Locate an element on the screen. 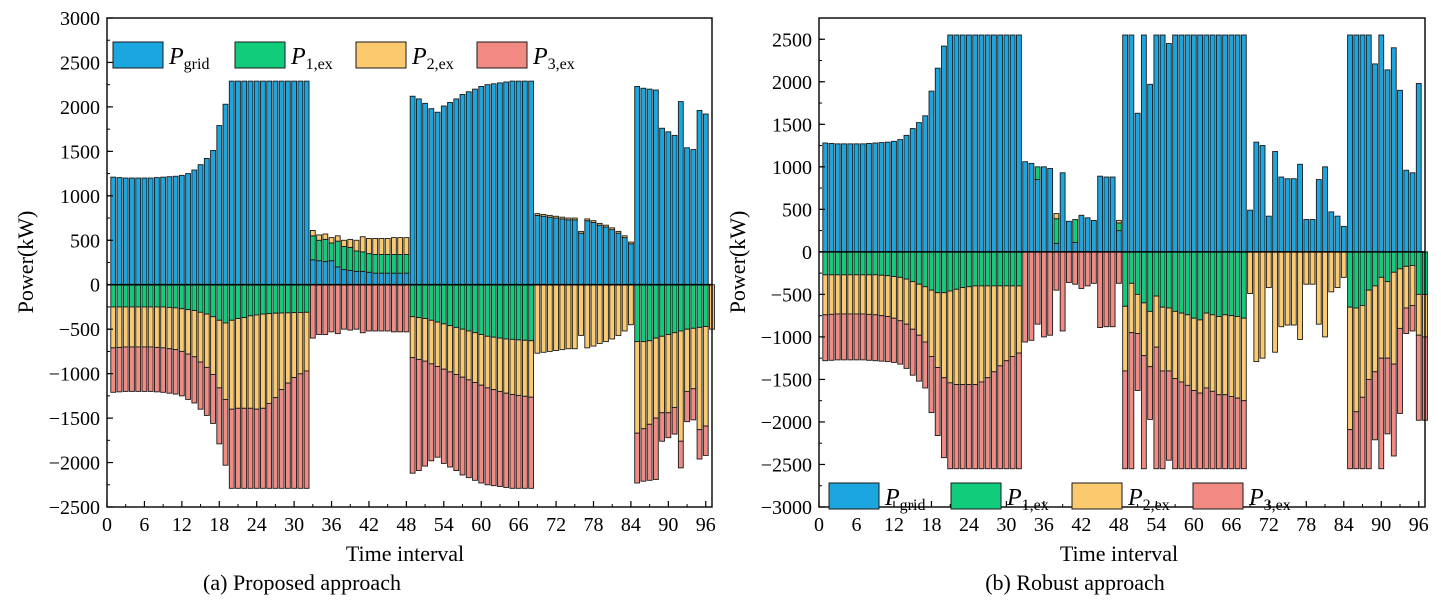 This screenshot has height=609, width=1441. ytick-label: −2000 is located at coordinates (74, 464).